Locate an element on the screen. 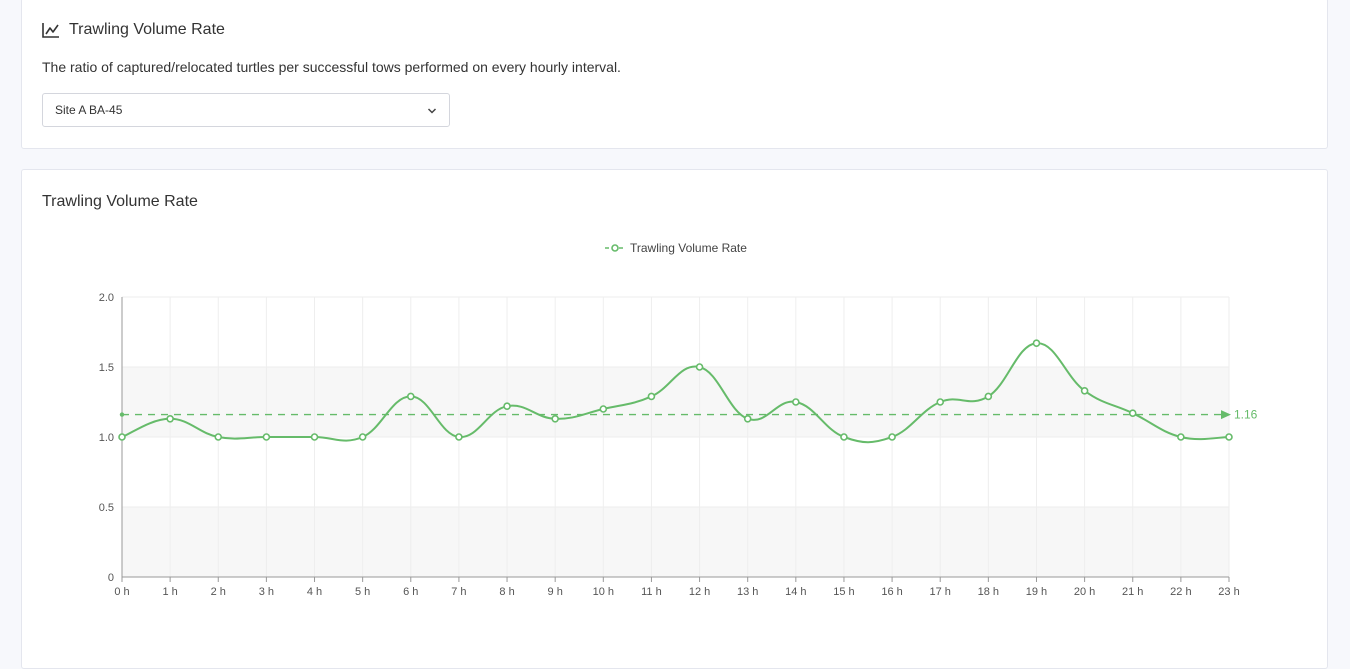 The image size is (1350, 669). card-header: Trawling Volume Rate is located at coordinates (133, 30).